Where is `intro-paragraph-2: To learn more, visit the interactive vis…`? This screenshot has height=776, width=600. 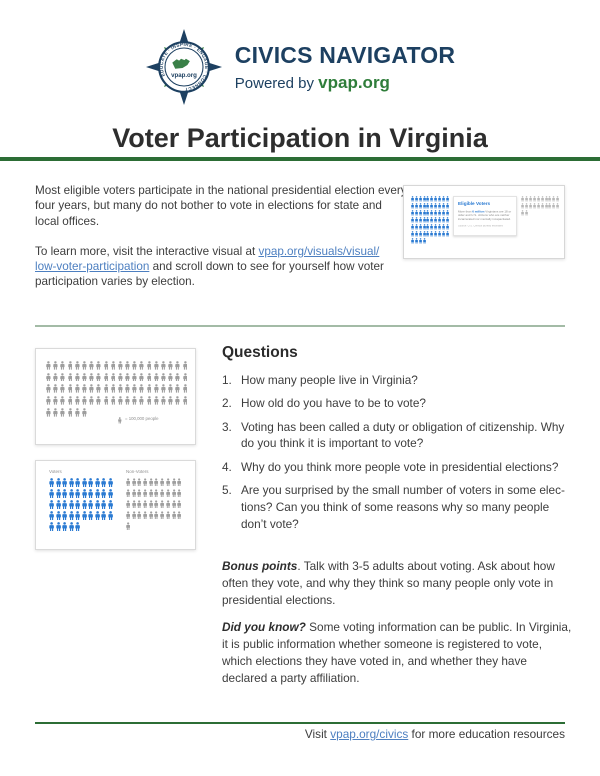
intro-paragraph-2: To learn more, visit the interactive vis… is located at coordinates (216, 267).